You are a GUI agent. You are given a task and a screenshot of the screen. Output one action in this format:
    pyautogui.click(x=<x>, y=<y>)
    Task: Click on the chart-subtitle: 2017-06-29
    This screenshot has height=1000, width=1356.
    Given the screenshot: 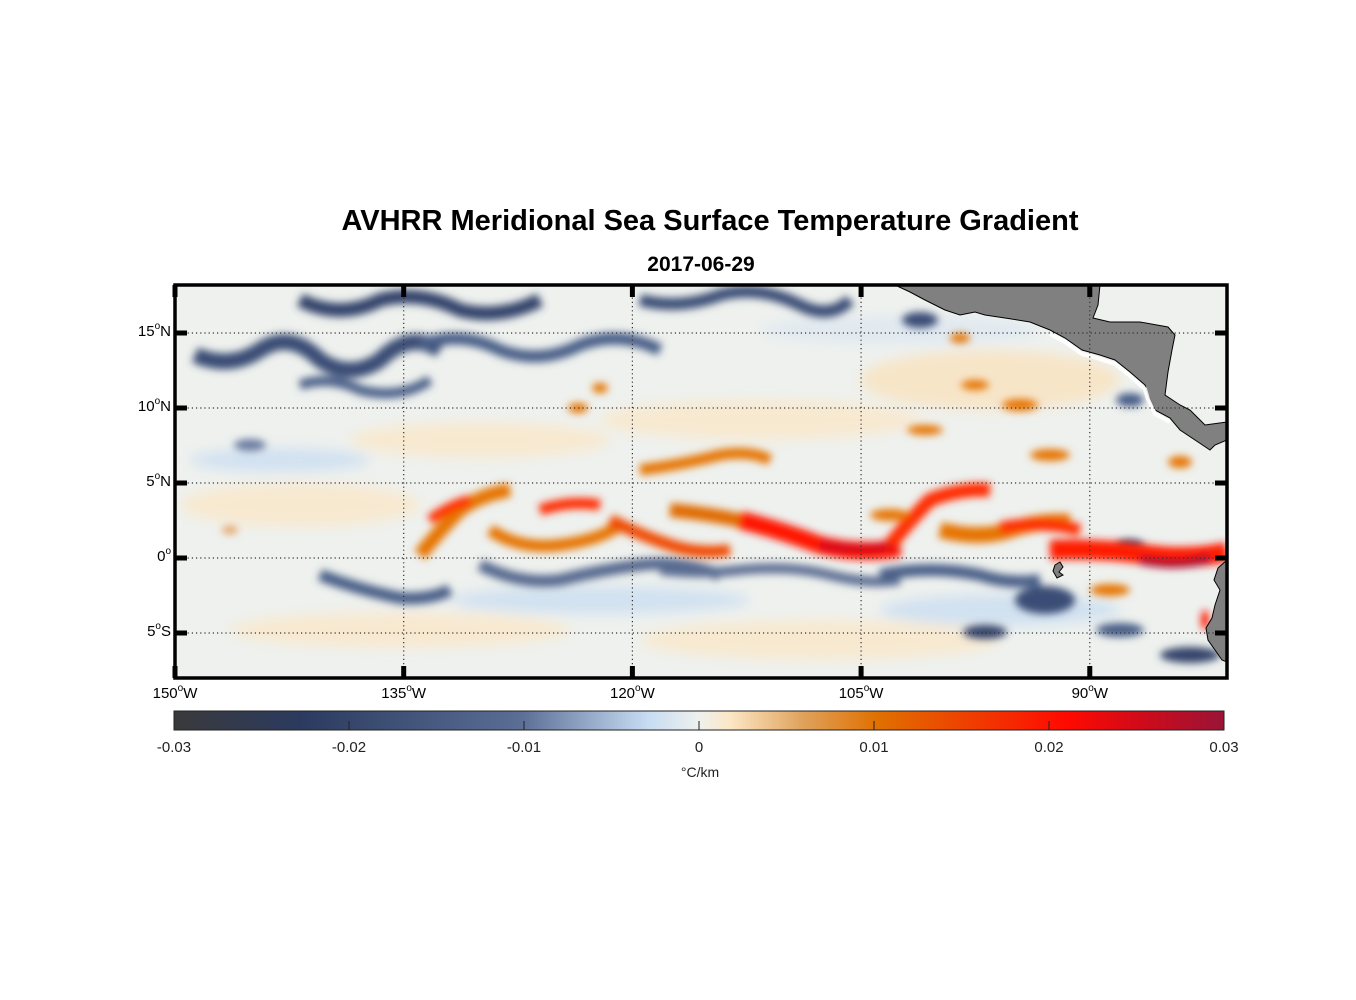 What is the action you would take?
    pyautogui.click(x=701, y=264)
    